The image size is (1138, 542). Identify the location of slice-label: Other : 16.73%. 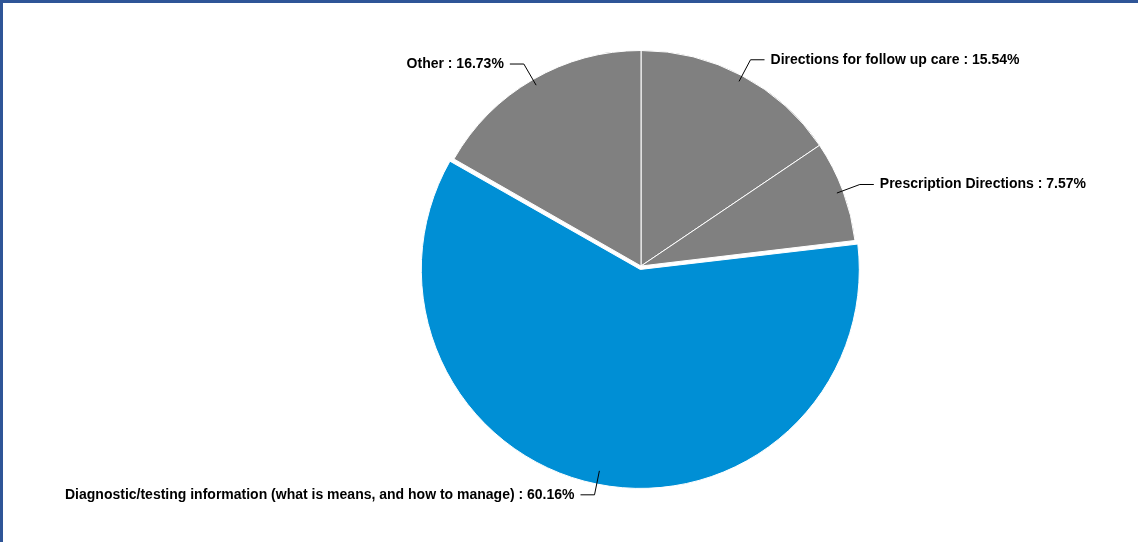
(455, 62).